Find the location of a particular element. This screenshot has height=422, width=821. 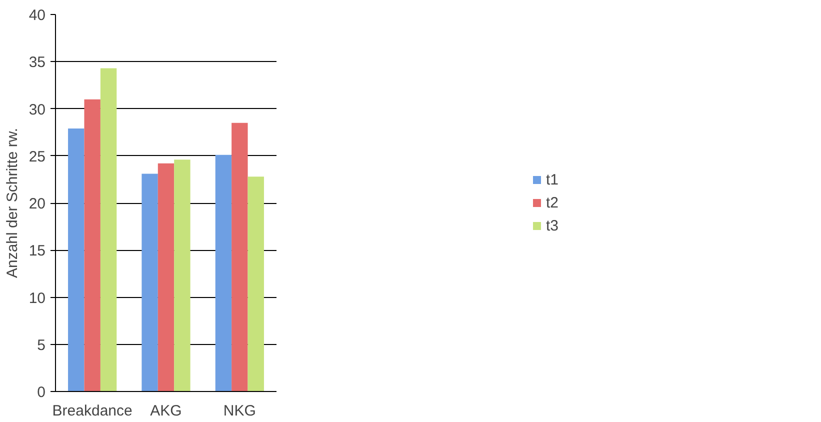

y-tick-label: 25 is located at coordinates (37, 157).